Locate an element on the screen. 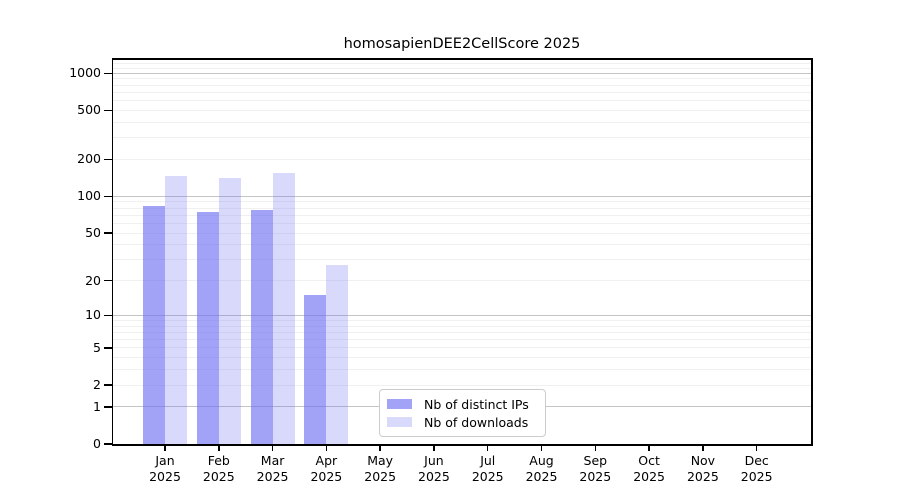 The image size is (900, 500). y-tick-label-10: 10 is located at coordinates (93, 315).